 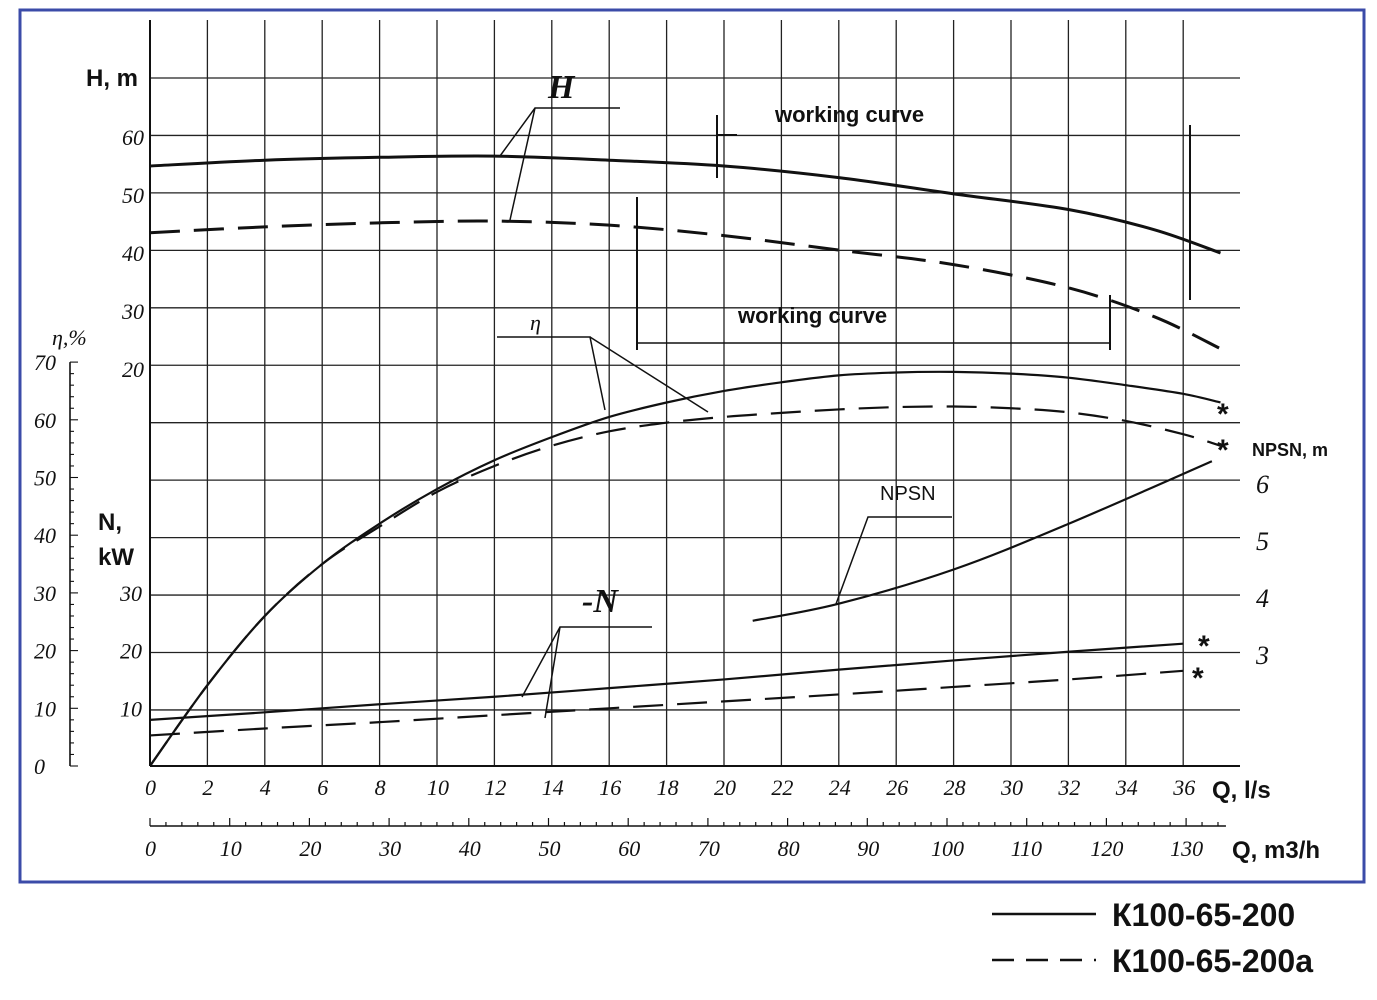 I want to click on legend: К100-65-200 К100-65-200a, so click(x=1152, y=938).